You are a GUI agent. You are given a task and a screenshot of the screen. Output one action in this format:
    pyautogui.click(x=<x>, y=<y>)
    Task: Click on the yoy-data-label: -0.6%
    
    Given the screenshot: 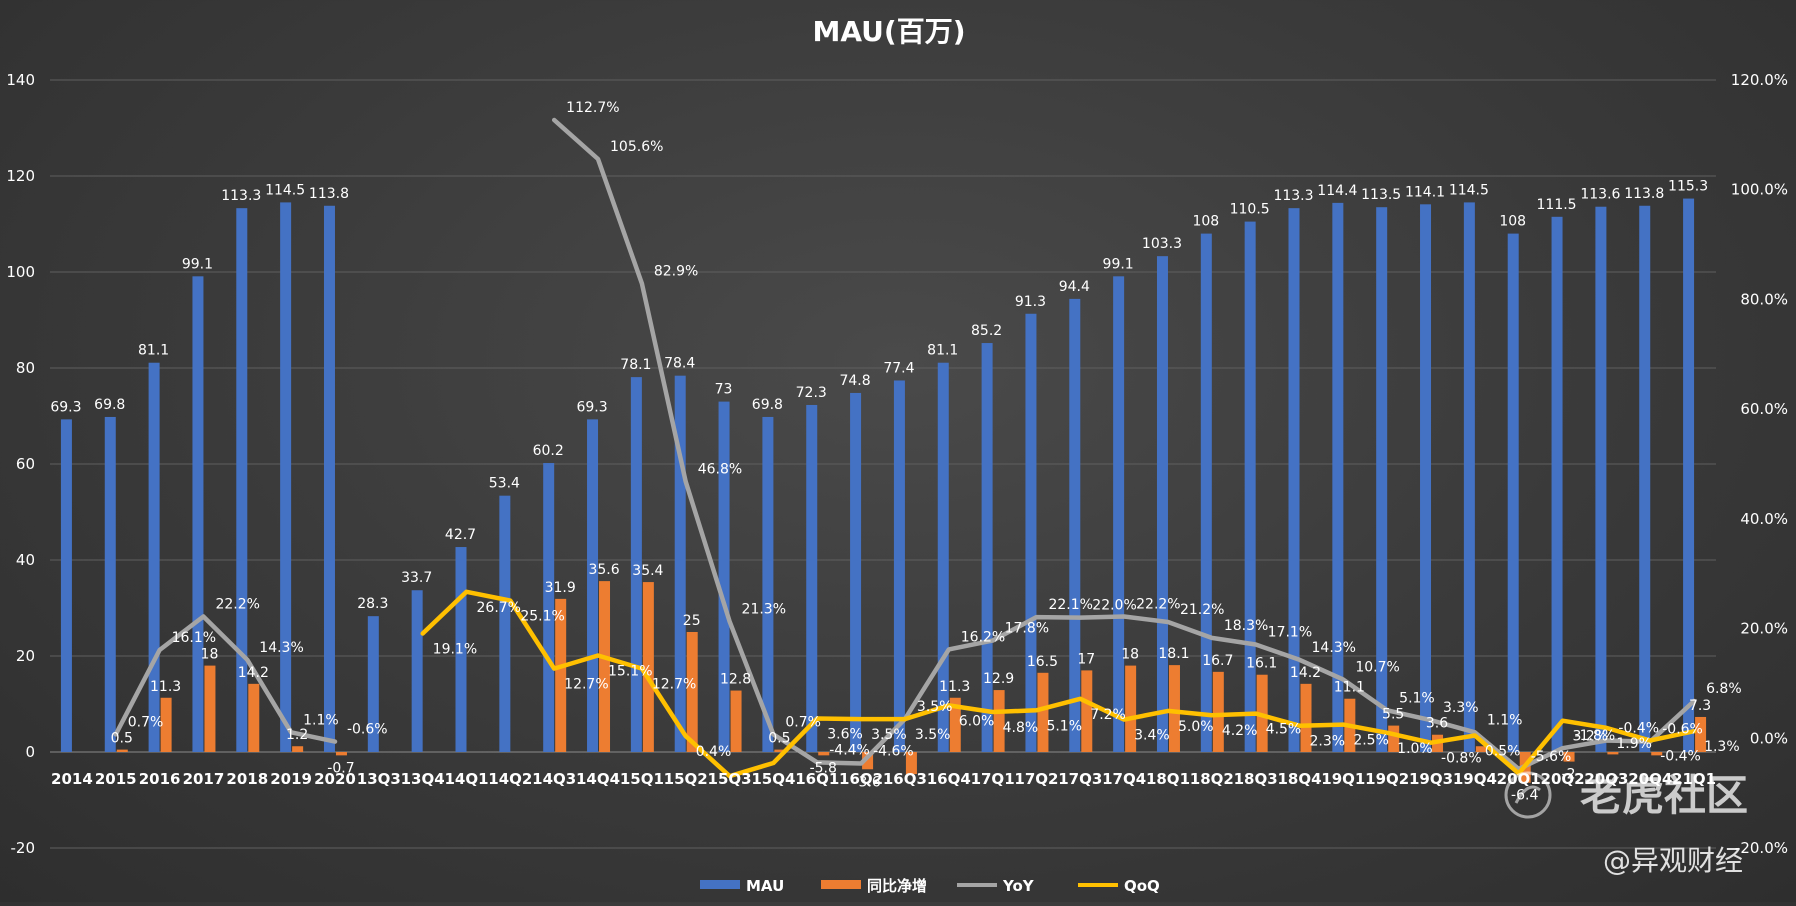 What is the action you would take?
    pyautogui.click(x=1682, y=730)
    